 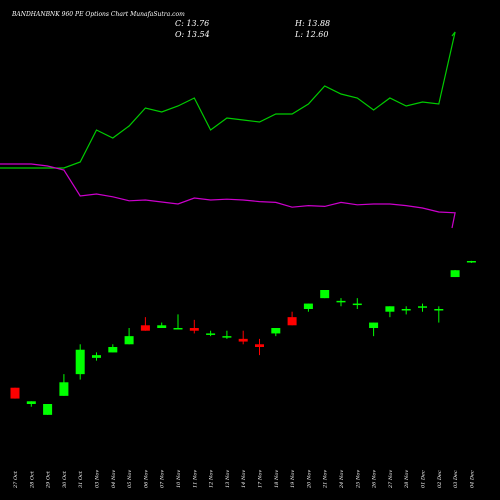 I want to click on date-tick-label: 21 Nov, so click(x=326, y=479).